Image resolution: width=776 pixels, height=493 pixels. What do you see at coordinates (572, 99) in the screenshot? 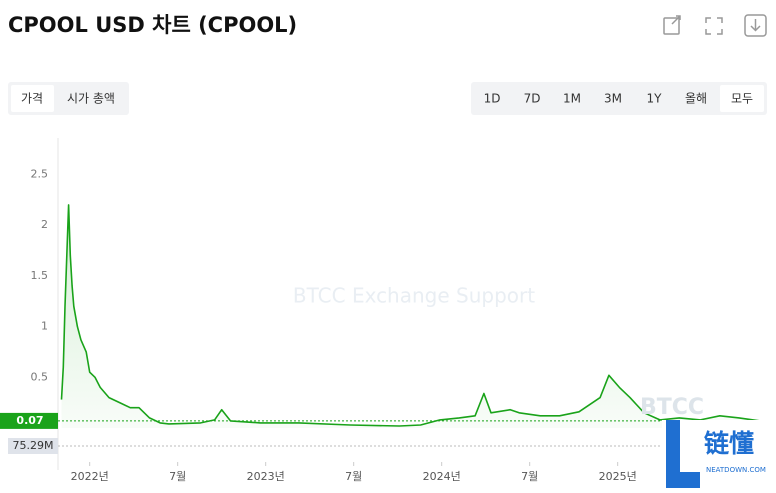
I see `range-button: 1M` at bounding box center [572, 99].